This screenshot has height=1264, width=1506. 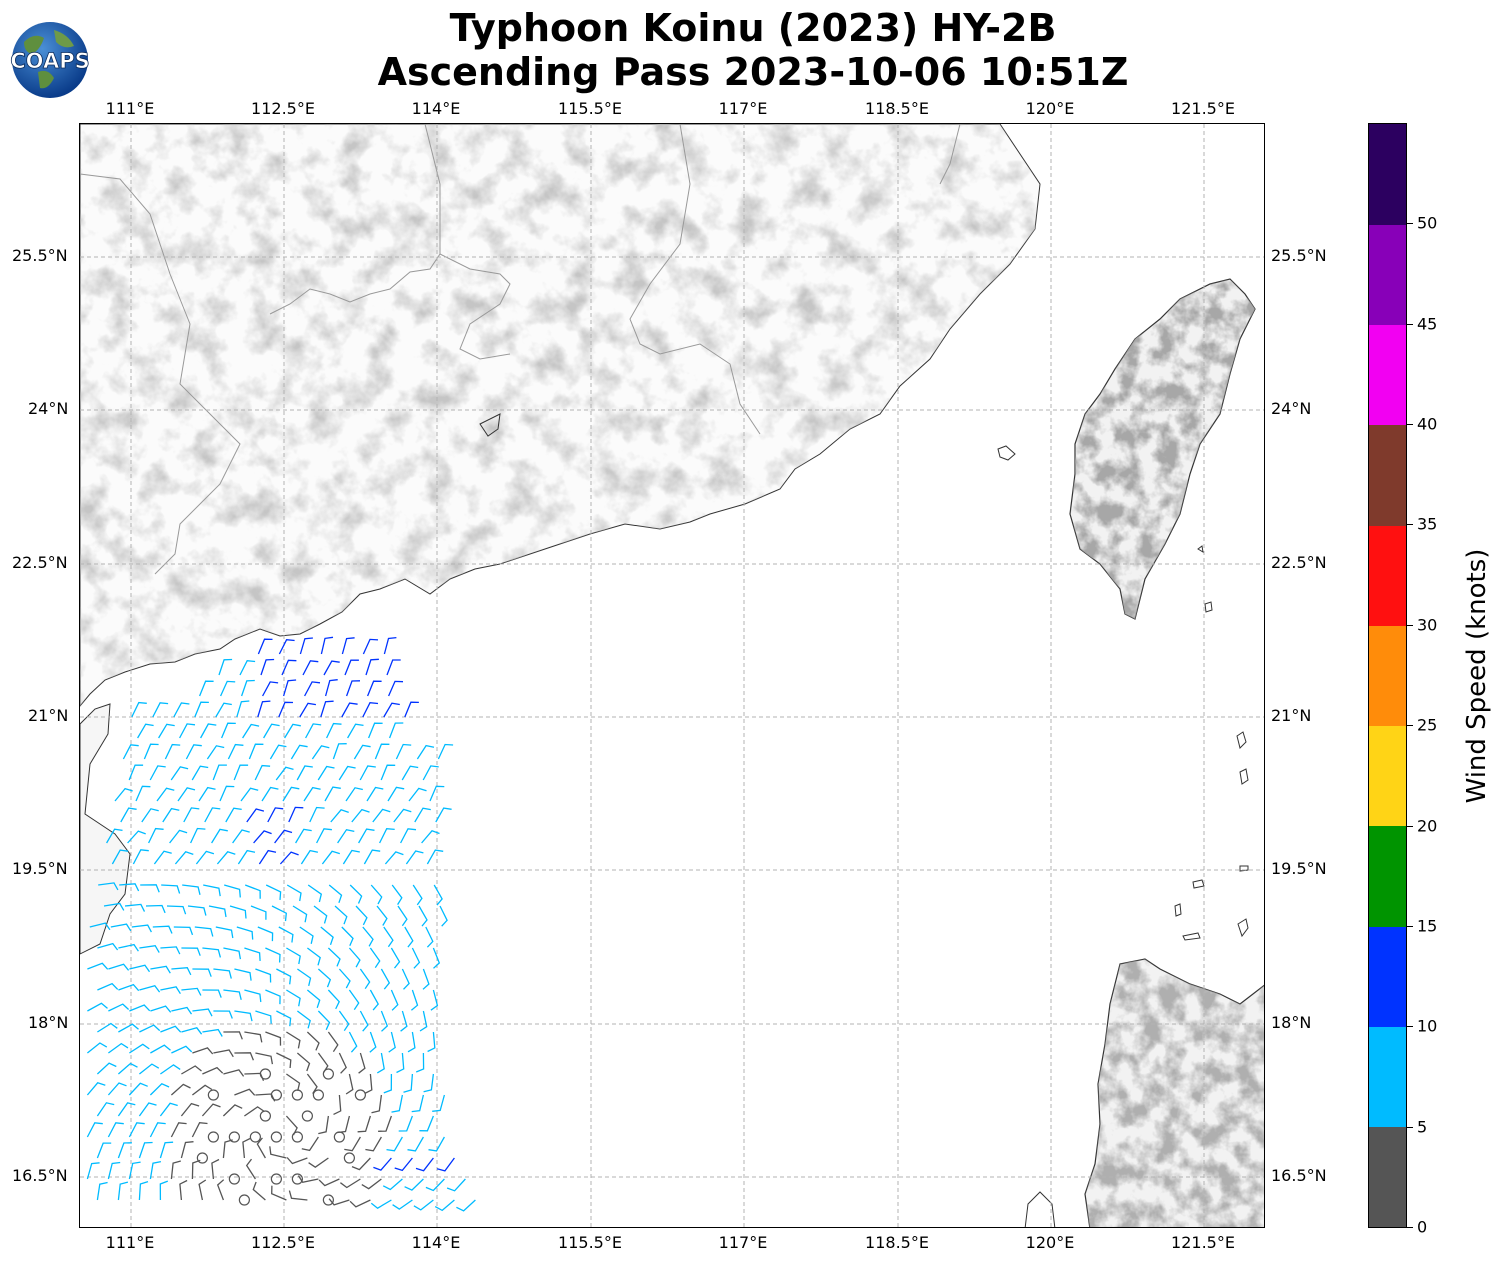 I want to click on lon-label: 120°E, so click(x=1050, y=1242).